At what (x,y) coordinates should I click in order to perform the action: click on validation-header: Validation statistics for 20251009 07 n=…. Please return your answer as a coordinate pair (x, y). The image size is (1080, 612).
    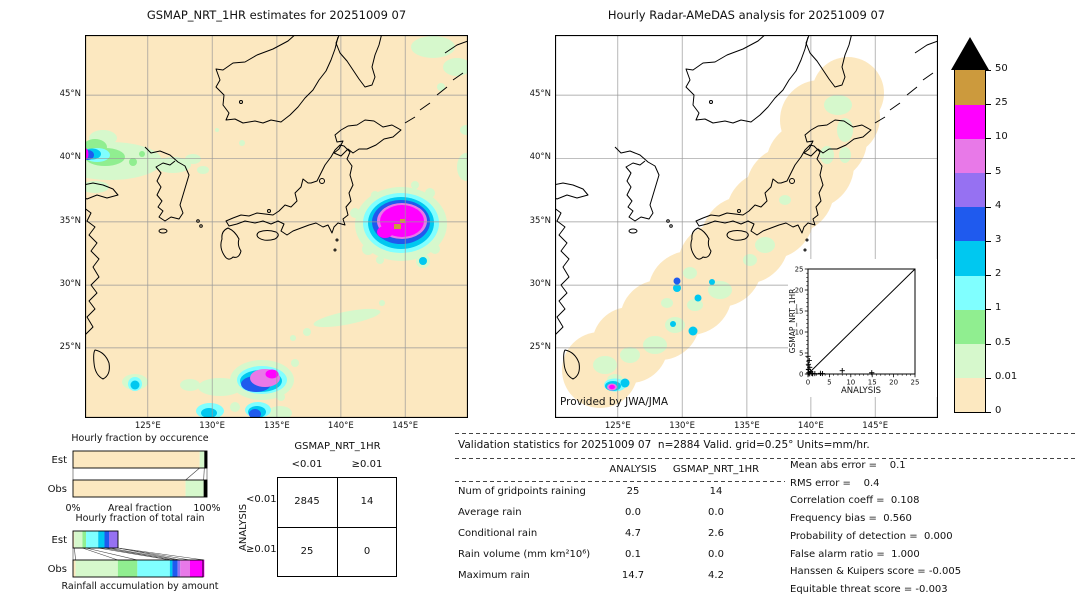
    Looking at the image, I should click on (664, 445).